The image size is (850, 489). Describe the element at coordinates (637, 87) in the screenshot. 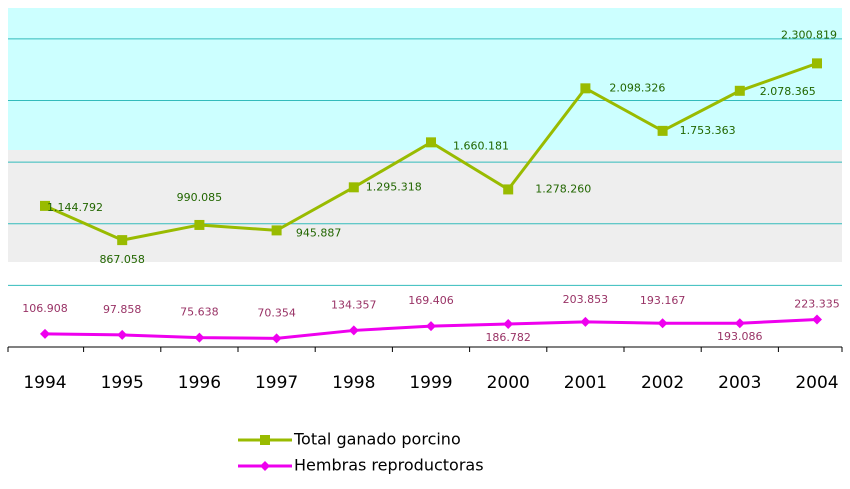

I see `value-label: 2.098.326` at that location.